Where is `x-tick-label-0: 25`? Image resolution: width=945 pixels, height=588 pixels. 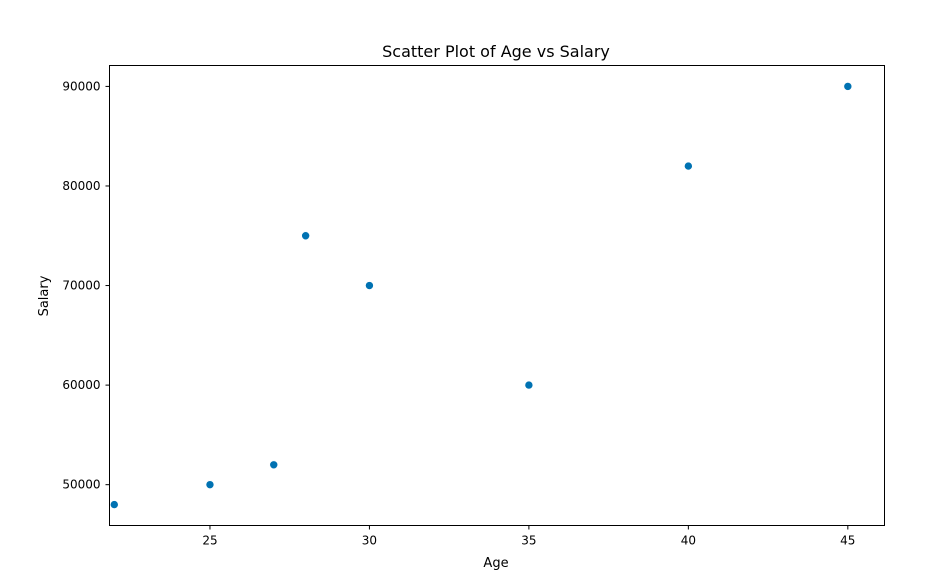 x-tick-label-0: 25 is located at coordinates (209, 541).